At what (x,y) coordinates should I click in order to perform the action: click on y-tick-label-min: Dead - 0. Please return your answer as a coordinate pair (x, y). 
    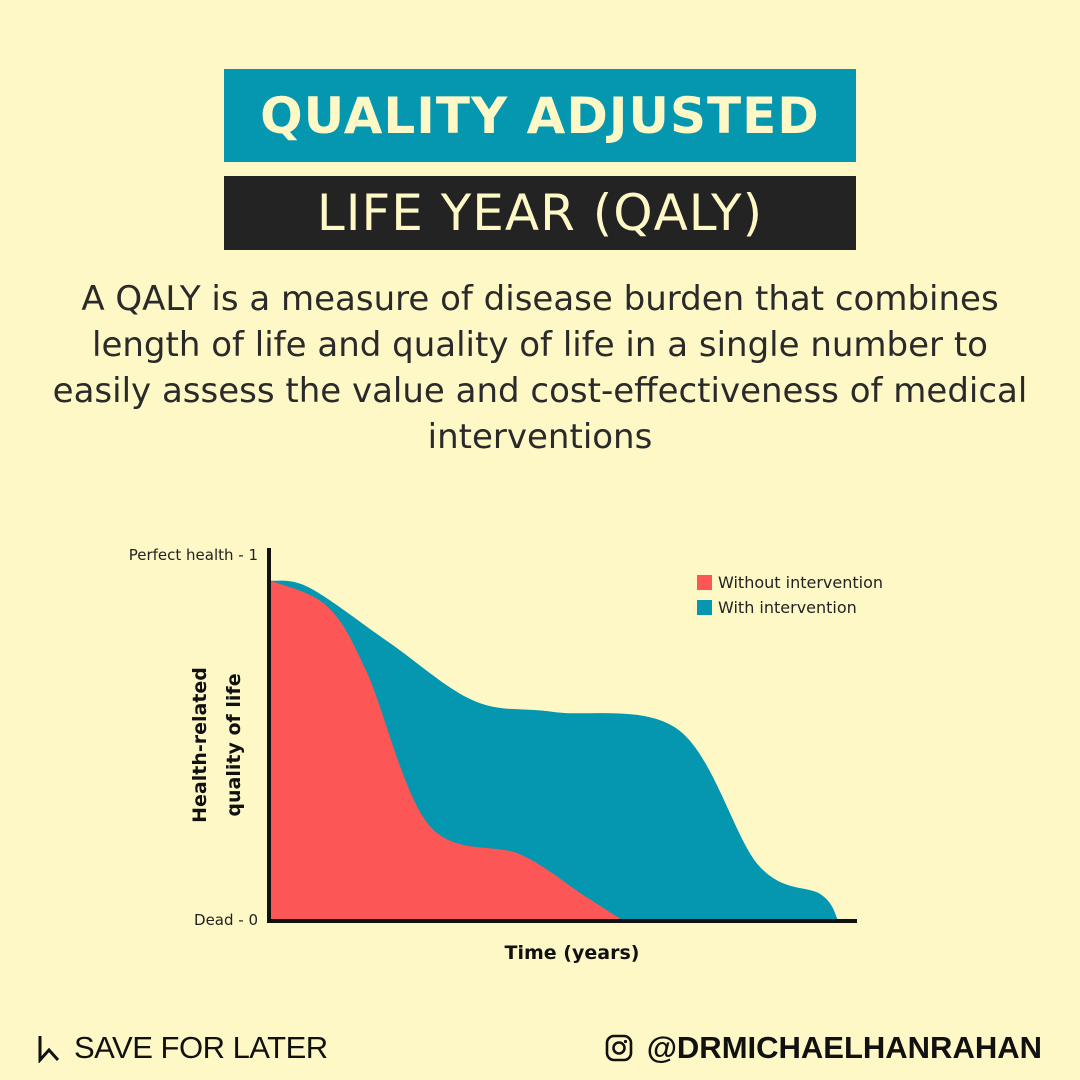
    Looking at the image, I should click on (226, 920).